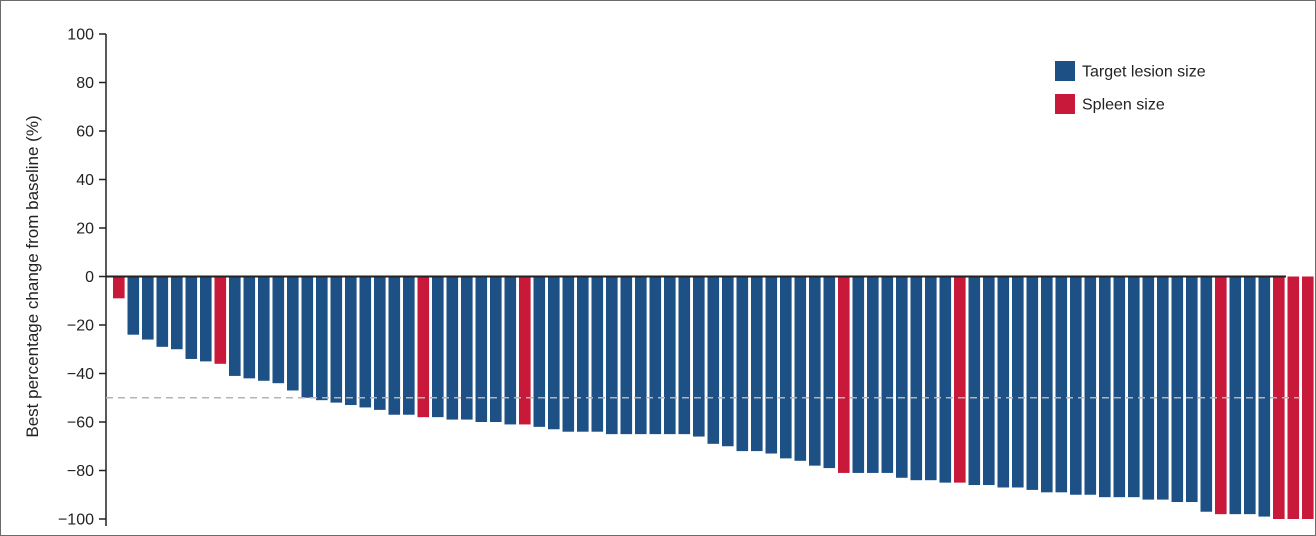 Image resolution: width=1316 pixels, height=536 pixels. Describe the element at coordinates (80, 471) in the screenshot. I see `y-tick-label: −80` at that location.